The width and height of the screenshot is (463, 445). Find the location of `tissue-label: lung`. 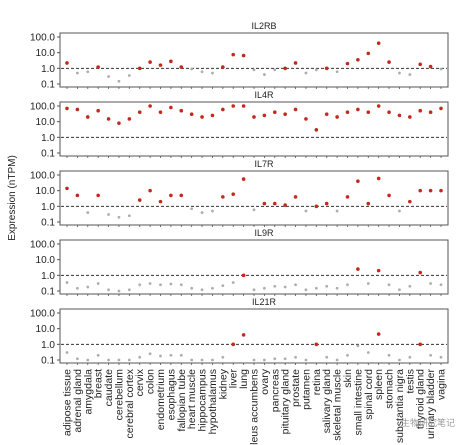

tissue-label: lung is located at coordinates (244, 379).